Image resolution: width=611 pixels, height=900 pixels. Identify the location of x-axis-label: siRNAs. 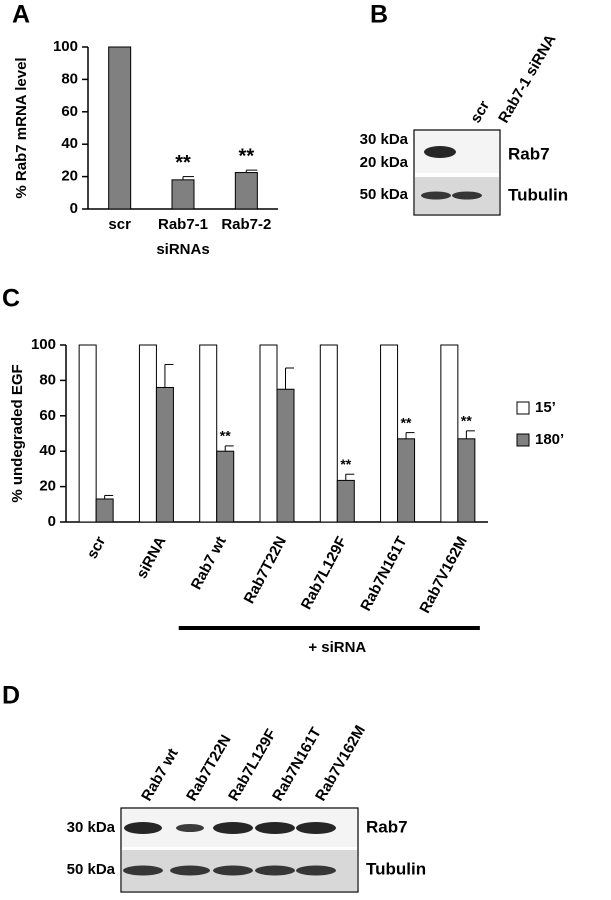
(182, 249).